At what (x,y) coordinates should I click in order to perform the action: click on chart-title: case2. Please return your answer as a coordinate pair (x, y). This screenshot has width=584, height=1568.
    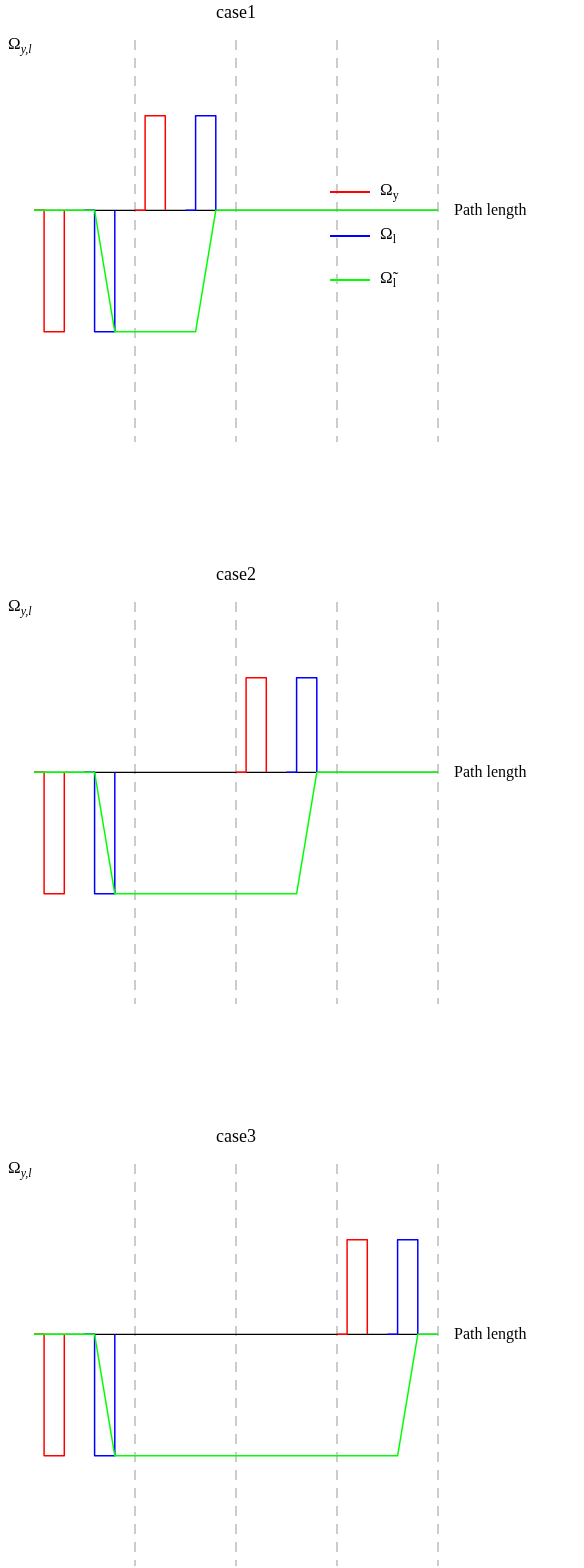
    Looking at the image, I should click on (236, 574).